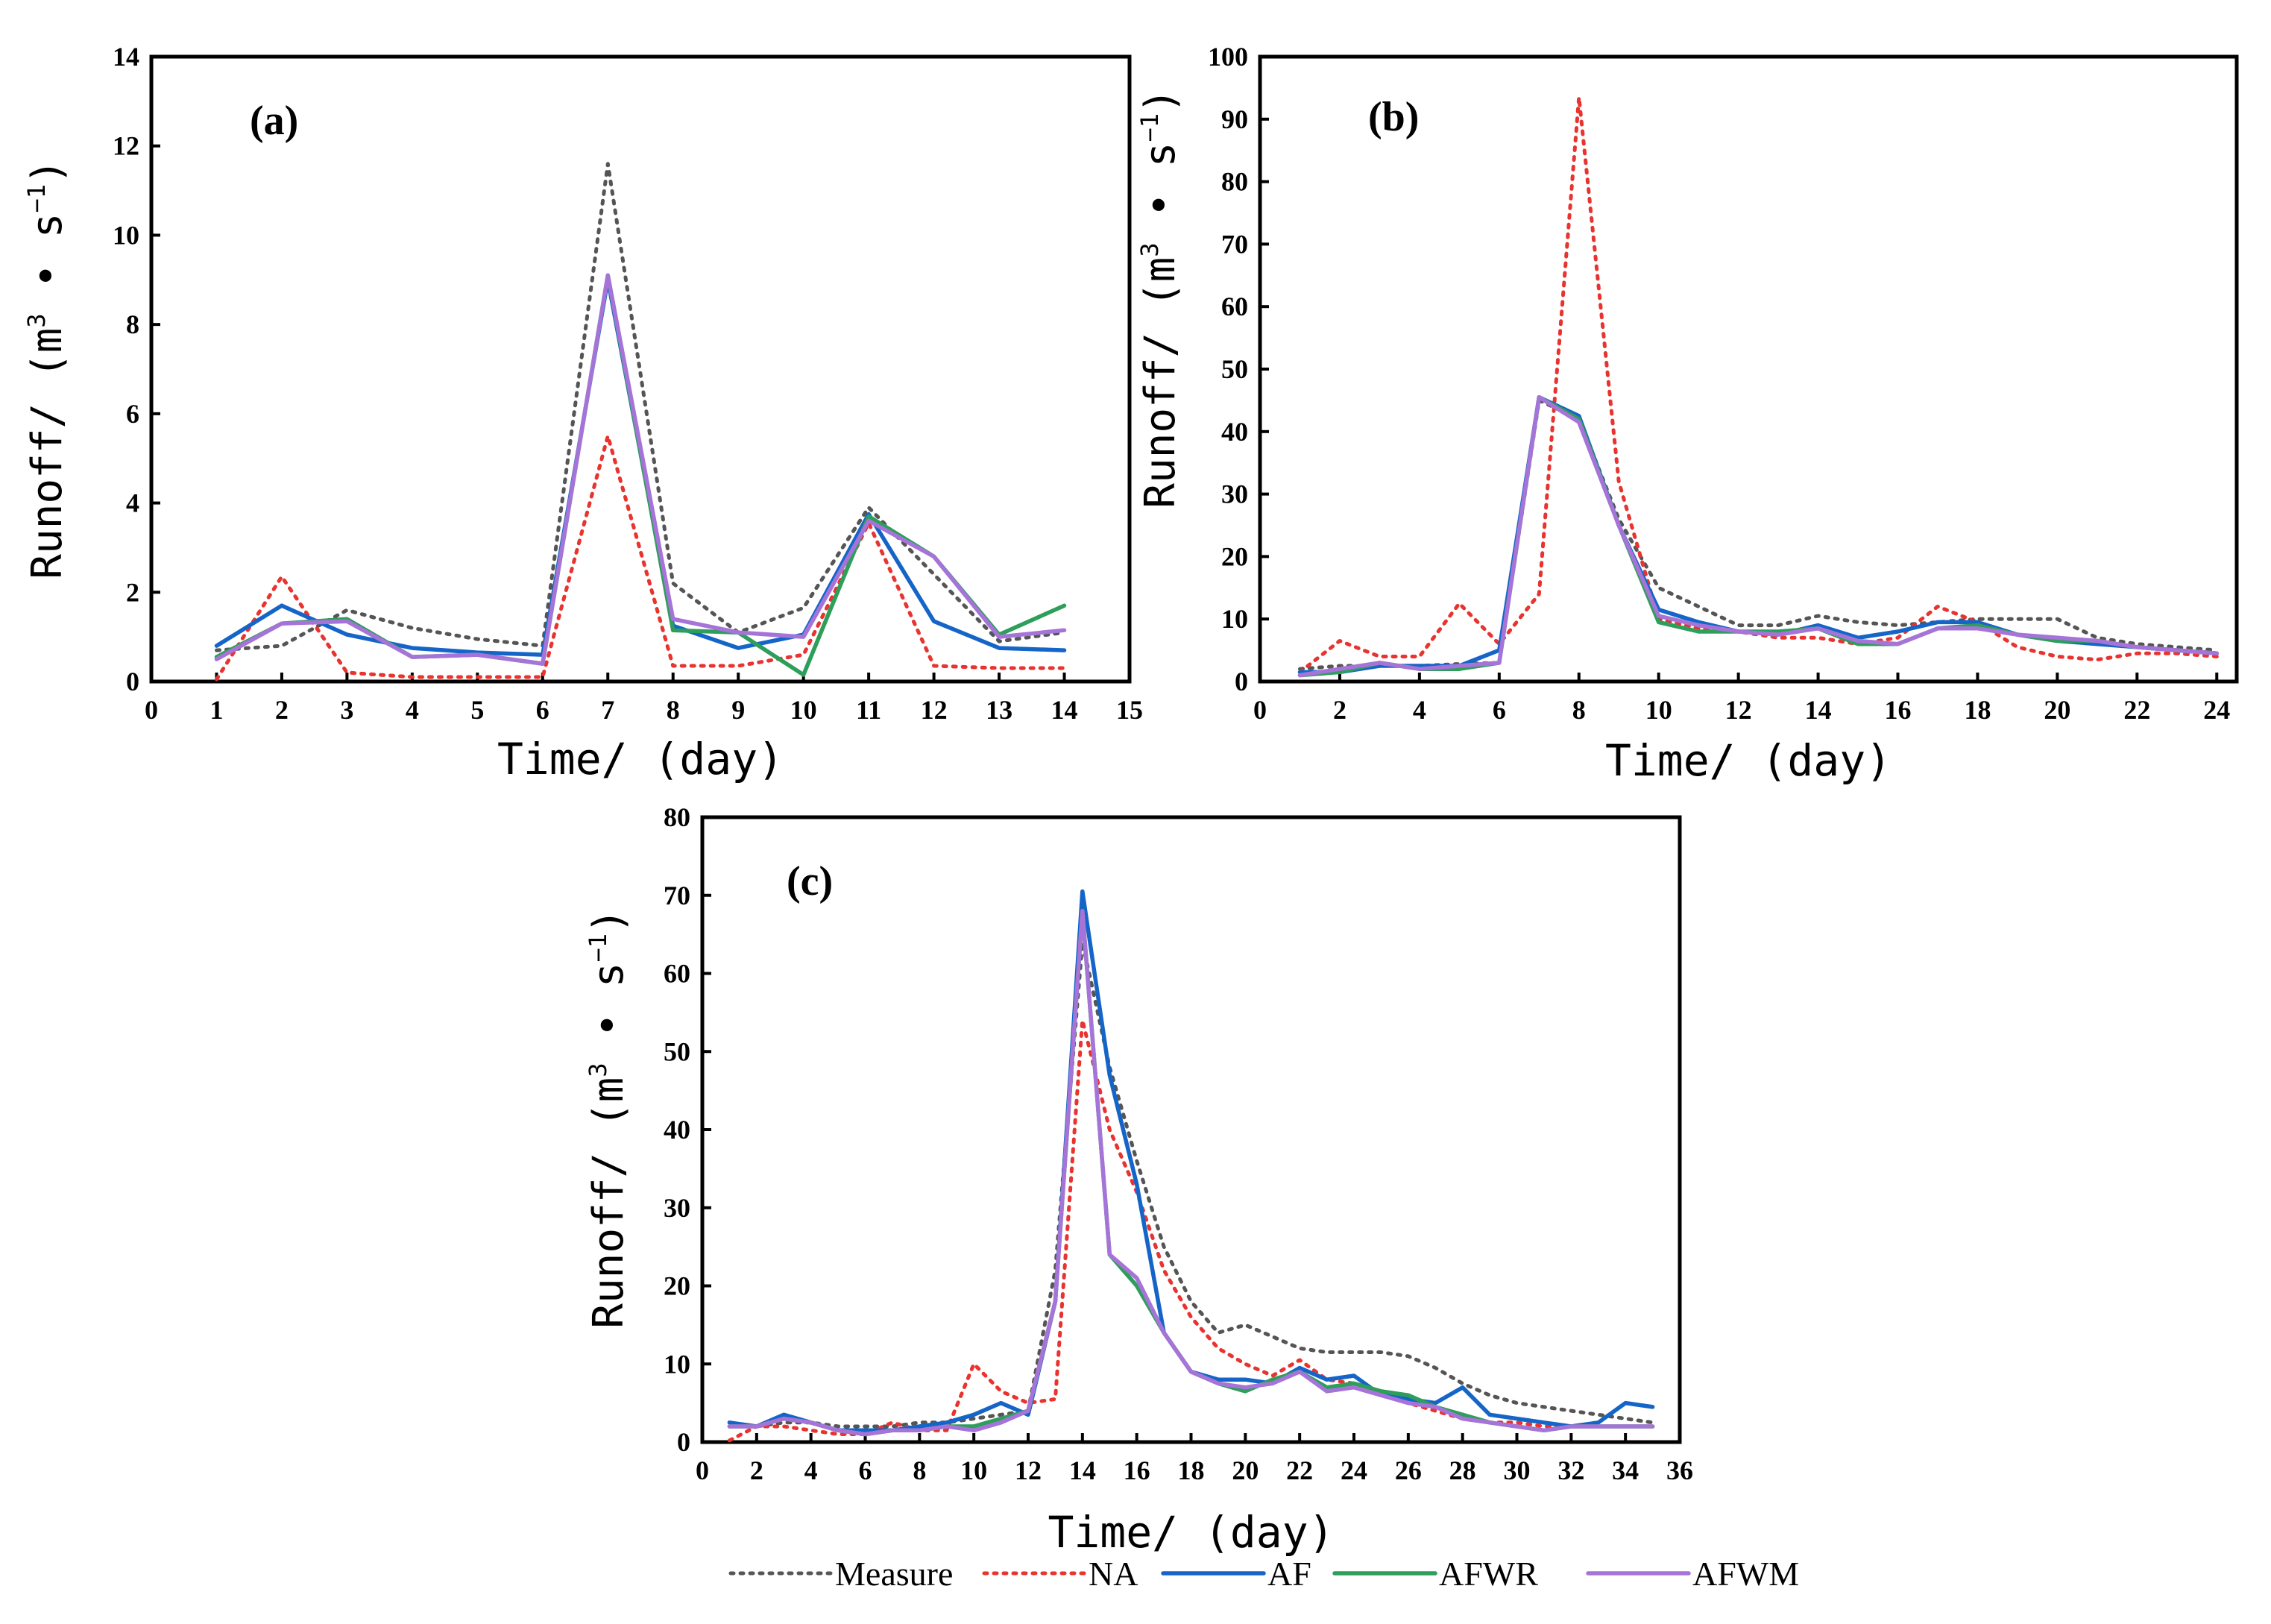 This screenshot has height=1624, width=2271. What do you see at coordinates (1488, 1574) in the screenshot?
I see `legend-label-afwr: AFWR` at bounding box center [1488, 1574].